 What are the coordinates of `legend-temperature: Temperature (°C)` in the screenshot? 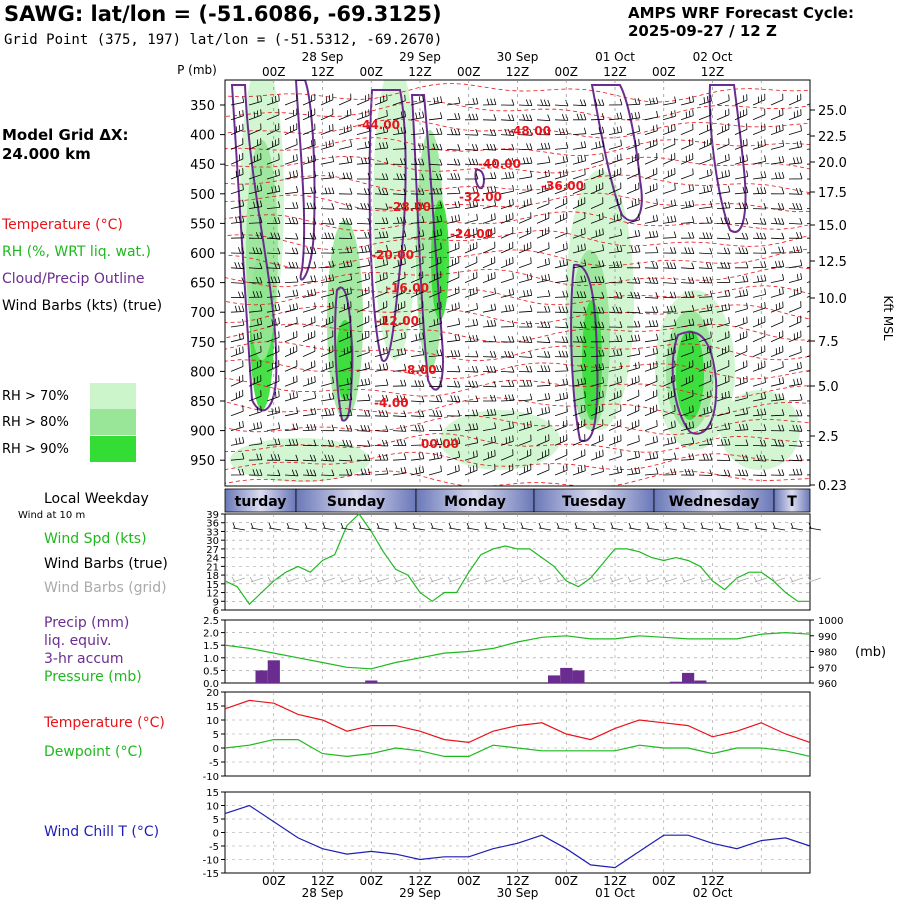 It's located at (62, 225).